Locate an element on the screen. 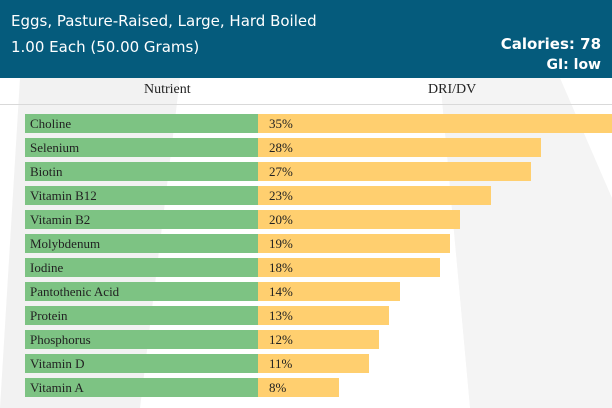 The height and width of the screenshot is (408, 612). dri-value-label: 35% is located at coordinates (281, 123).